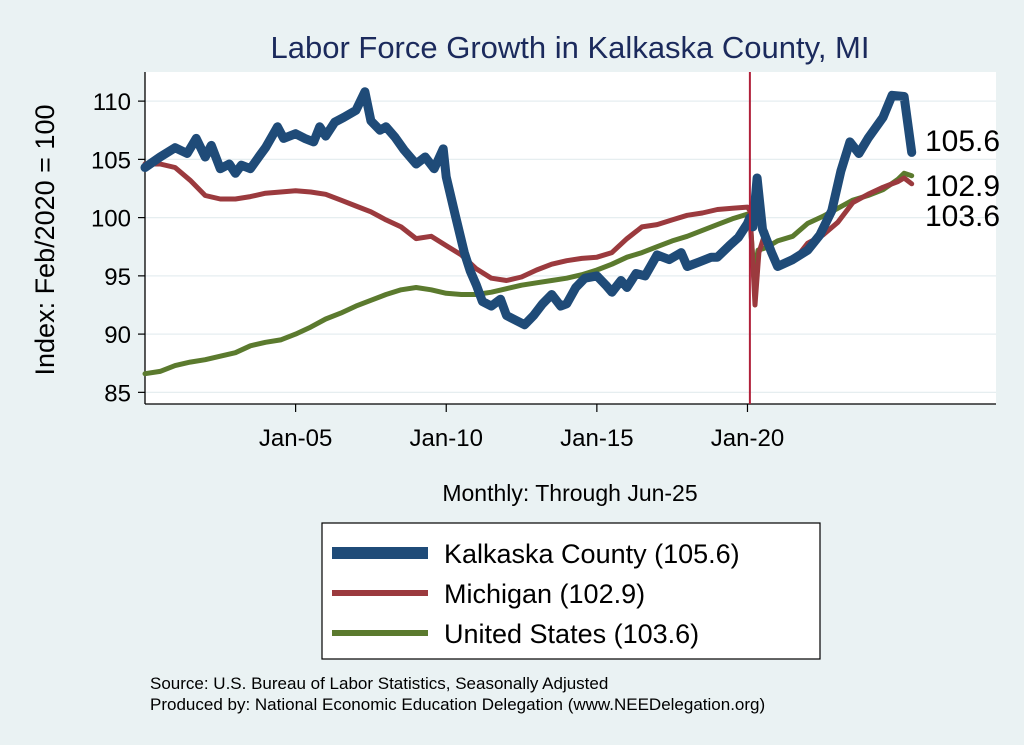 The height and width of the screenshot is (745, 1024). What do you see at coordinates (112, 102) in the screenshot?
I see `y-tick-label: 110` at bounding box center [112, 102].